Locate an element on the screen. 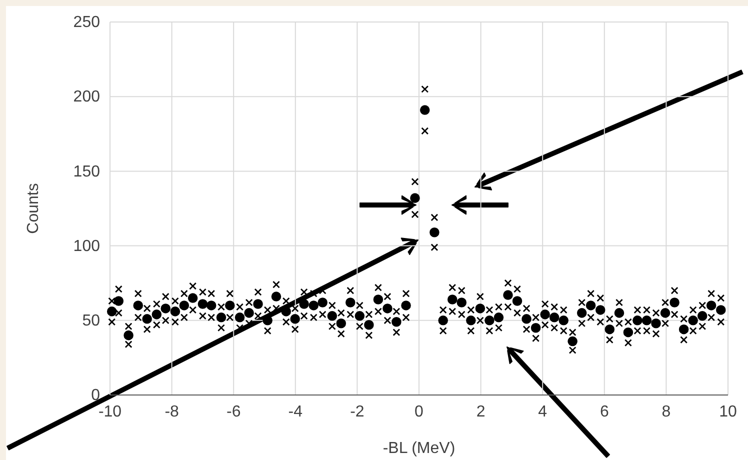 The image size is (748, 460). y-tick-label: 0 is located at coordinates (95, 395).